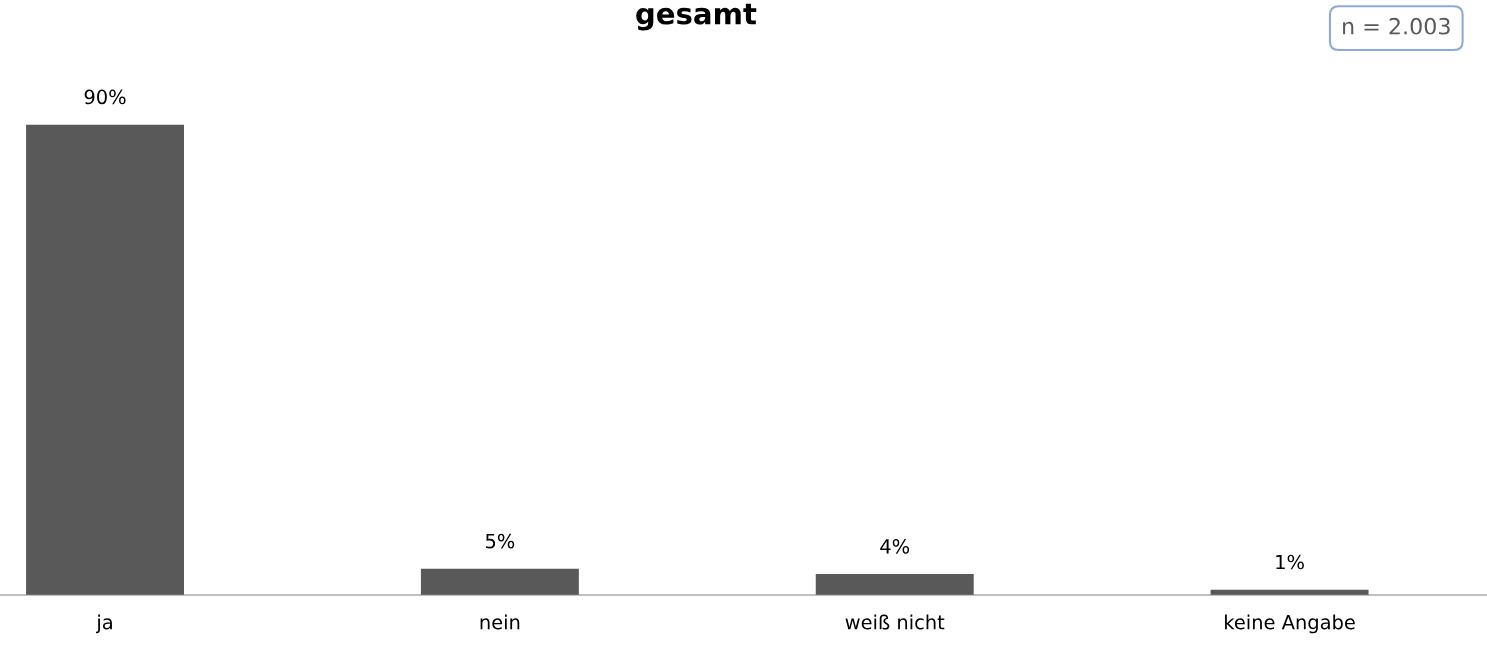 The height and width of the screenshot is (655, 1487). Describe the element at coordinates (1396, 26) in the screenshot. I see `text: n = 2.003` at that location.